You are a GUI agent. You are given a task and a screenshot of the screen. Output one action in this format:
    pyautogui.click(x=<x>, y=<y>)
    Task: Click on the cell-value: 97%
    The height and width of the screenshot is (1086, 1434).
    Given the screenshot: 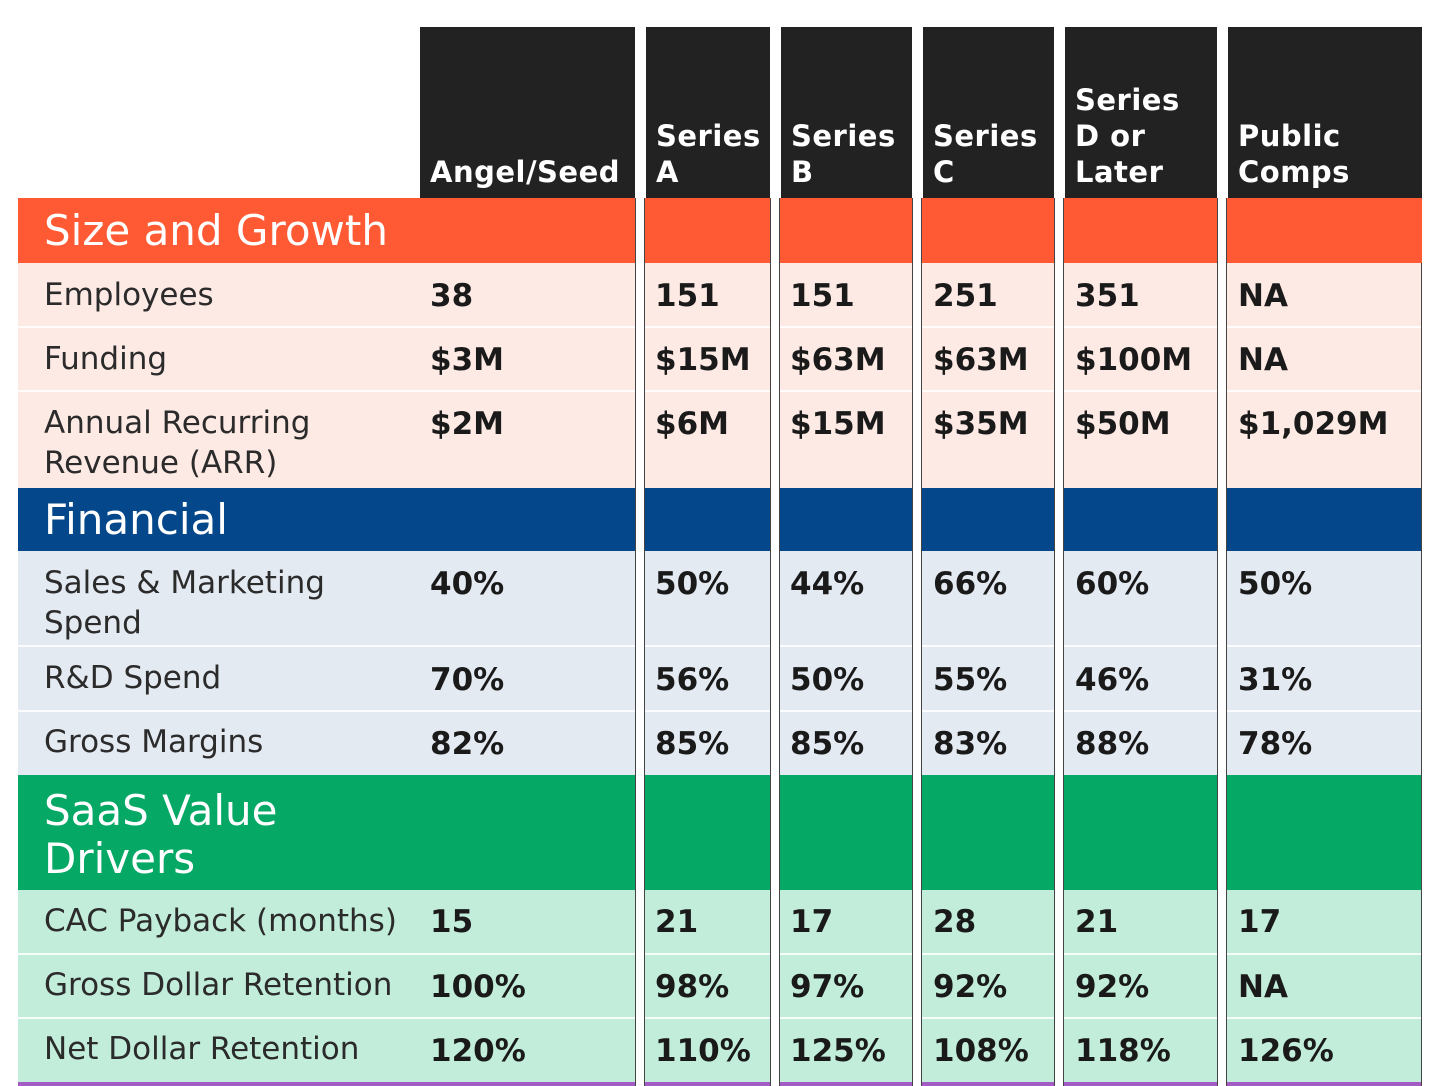 What is the action you would take?
    pyautogui.click(x=827, y=987)
    